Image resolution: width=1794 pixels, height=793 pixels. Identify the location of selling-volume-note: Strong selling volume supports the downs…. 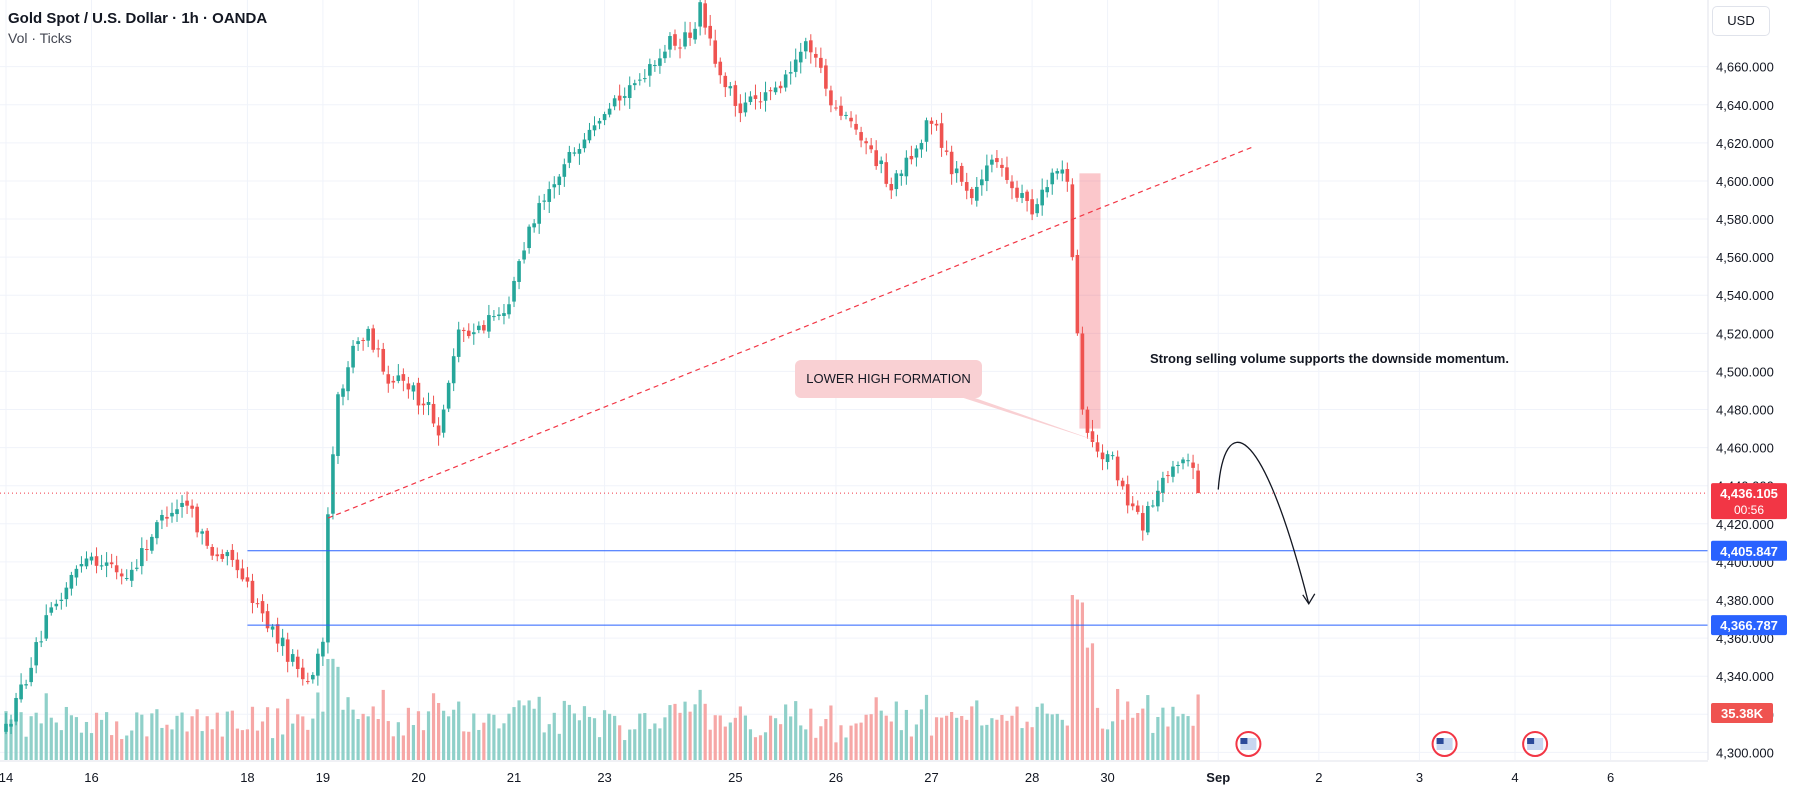
(1329, 358).